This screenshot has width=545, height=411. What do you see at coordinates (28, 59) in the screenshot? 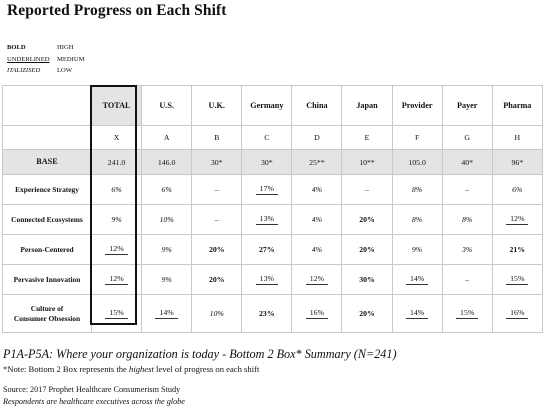
I see `legend-key: UNDERLINED` at bounding box center [28, 59].